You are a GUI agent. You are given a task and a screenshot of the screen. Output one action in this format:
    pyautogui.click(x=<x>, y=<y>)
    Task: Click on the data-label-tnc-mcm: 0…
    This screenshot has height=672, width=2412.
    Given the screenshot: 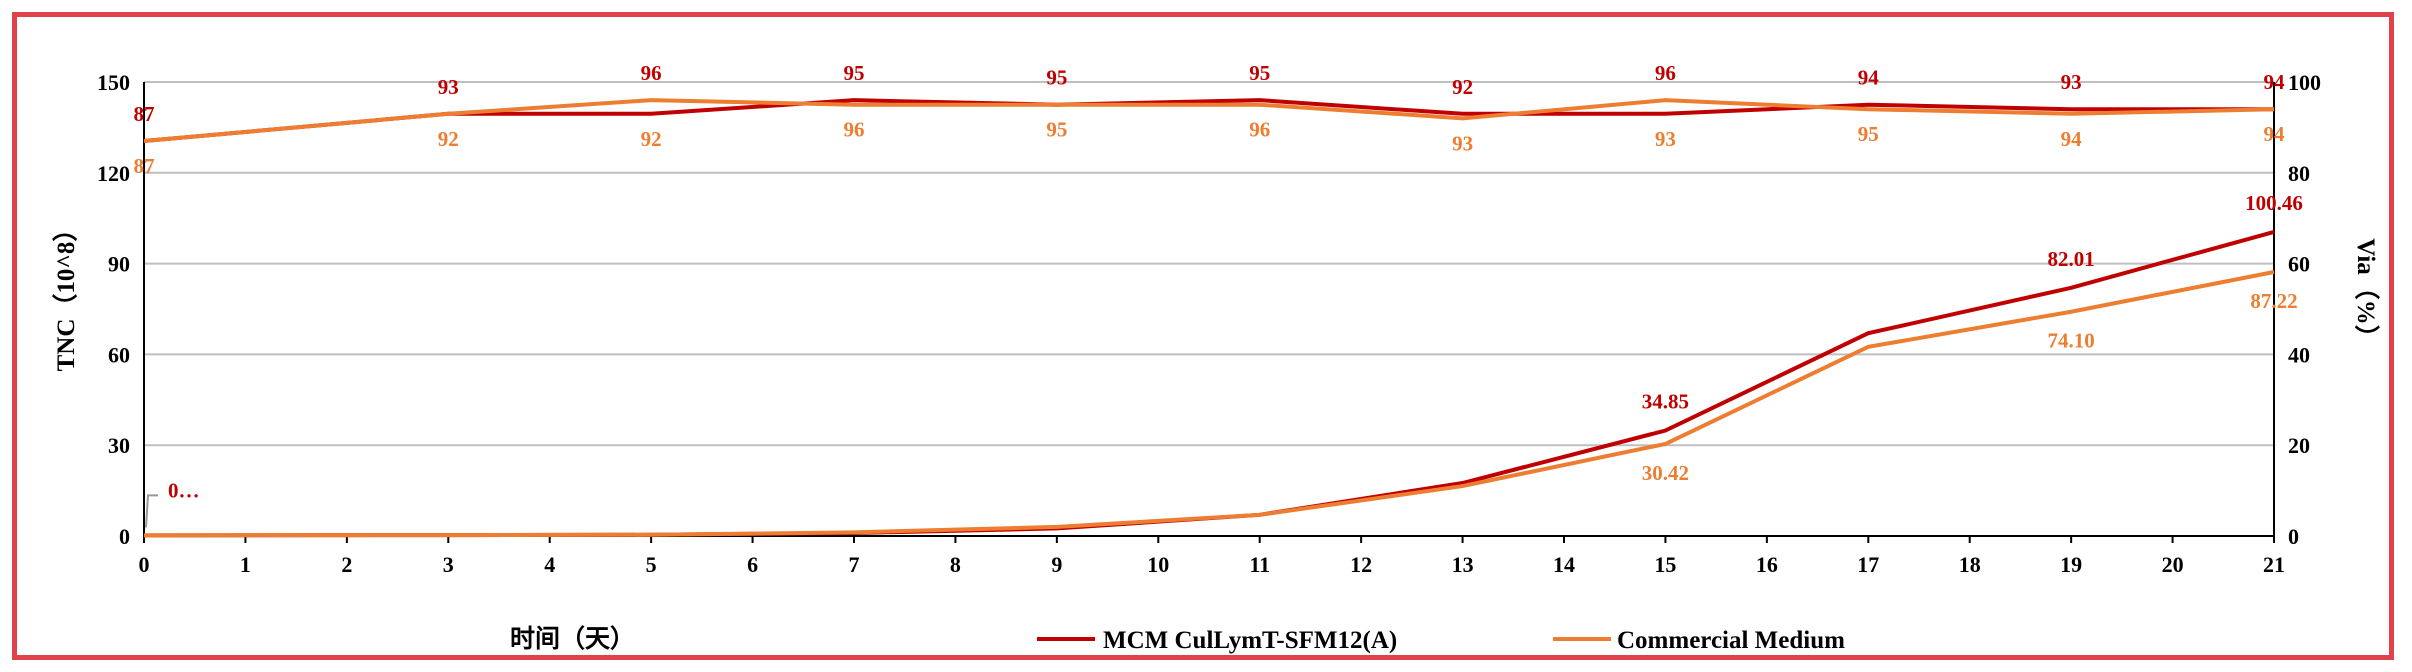 What is the action you would take?
    pyautogui.click(x=184, y=490)
    